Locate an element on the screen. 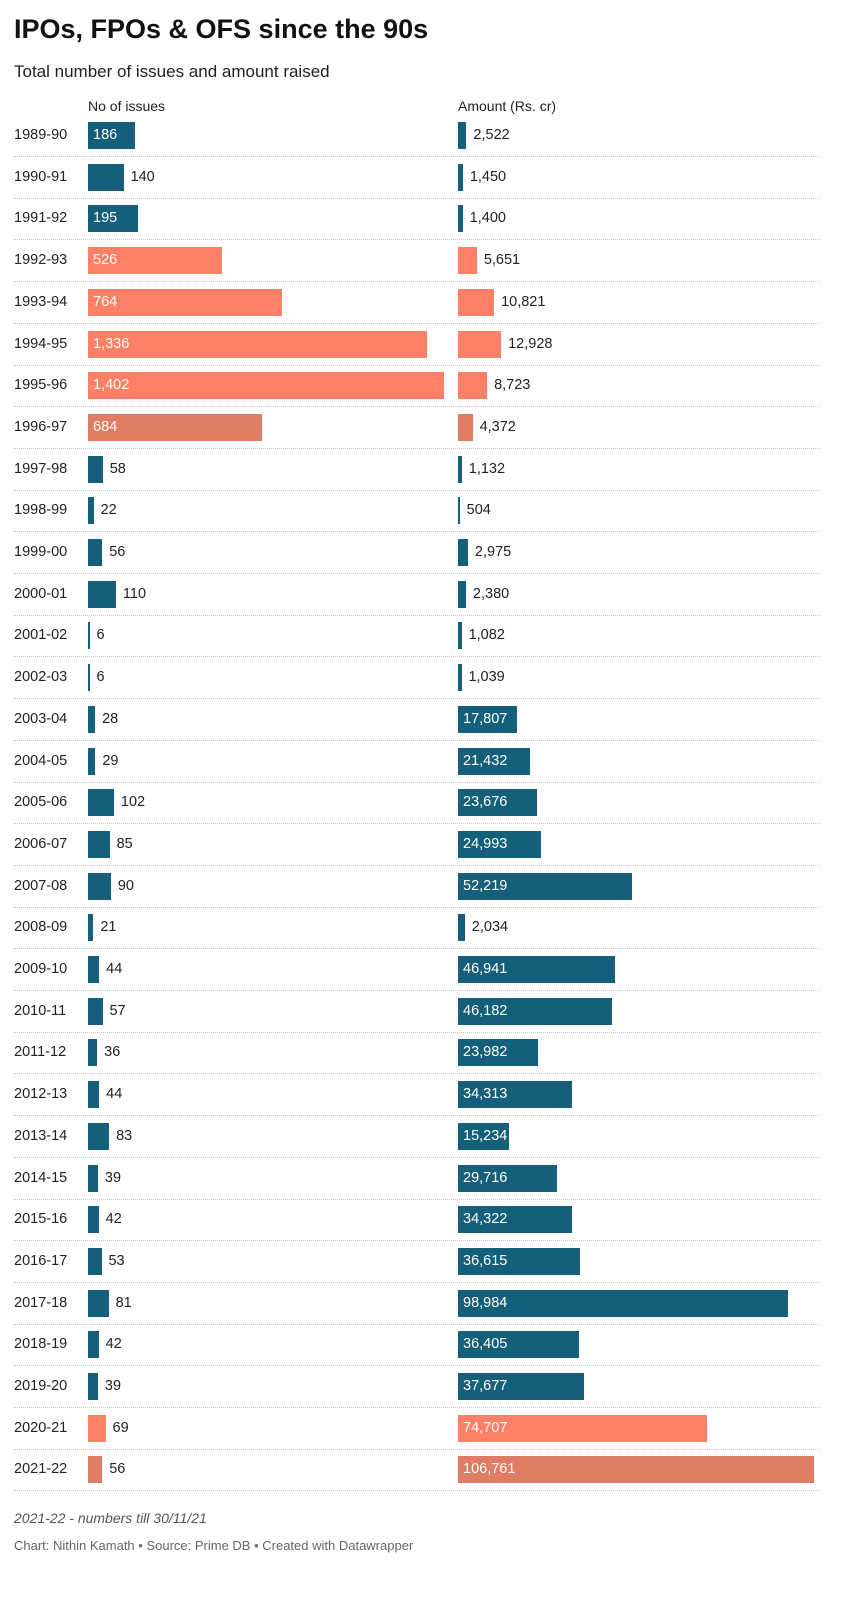  period-label: 2010-11 is located at coordinates (40, 1010).